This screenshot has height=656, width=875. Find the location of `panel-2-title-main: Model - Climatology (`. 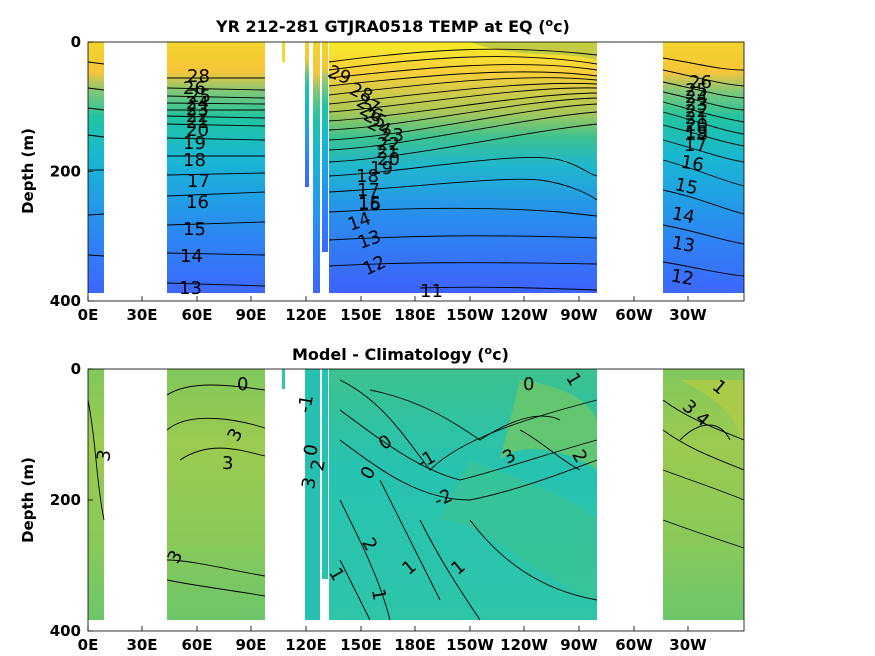

panel-2-title-main: Model - Climatology ( is located at coordinates (388, 354).